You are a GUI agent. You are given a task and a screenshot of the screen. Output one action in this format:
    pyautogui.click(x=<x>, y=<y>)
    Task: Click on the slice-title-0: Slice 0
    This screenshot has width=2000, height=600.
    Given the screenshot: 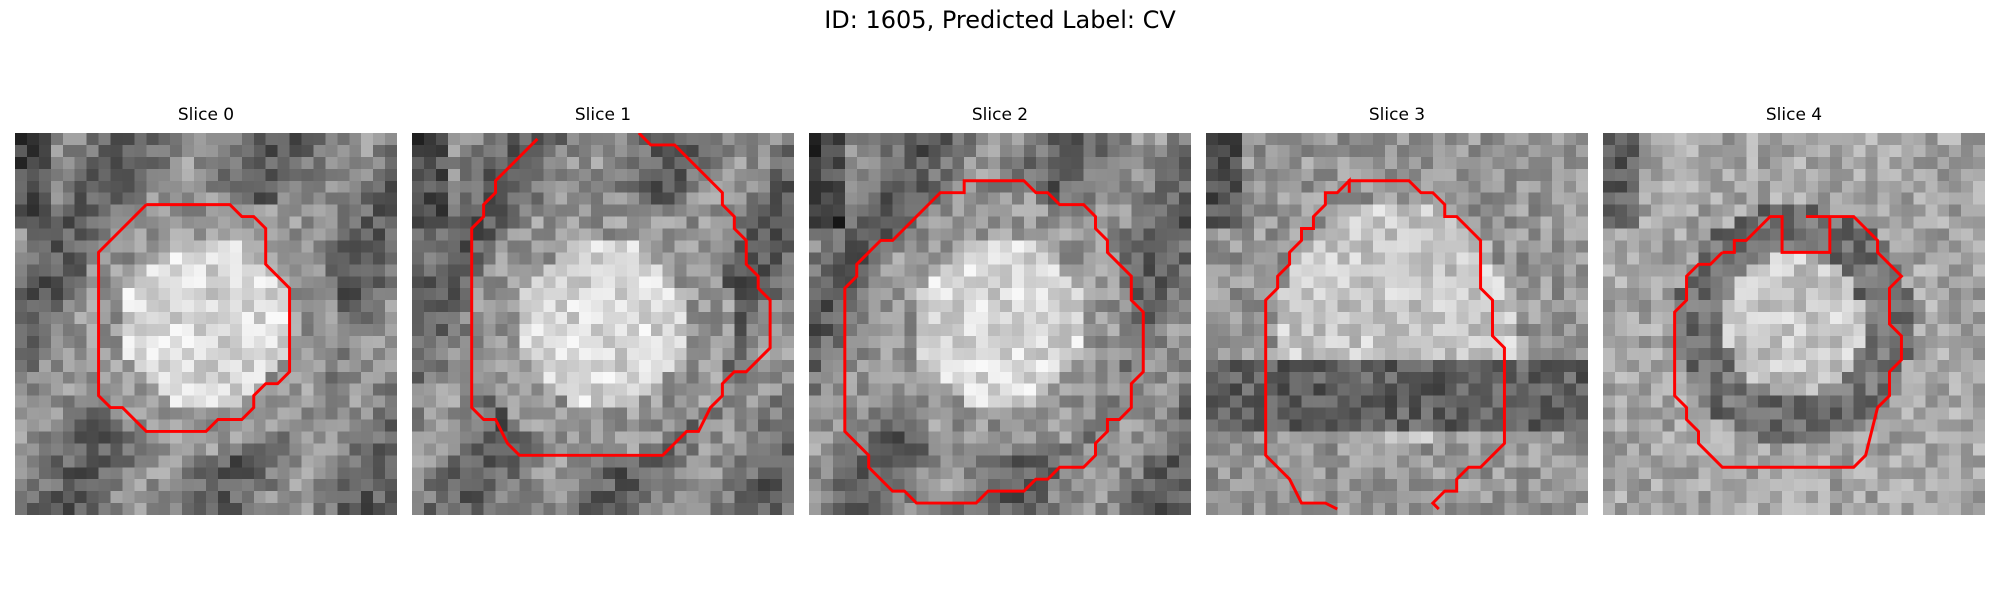 What is the action you would take?
    pyautogui.click(x=206, y=115)
    